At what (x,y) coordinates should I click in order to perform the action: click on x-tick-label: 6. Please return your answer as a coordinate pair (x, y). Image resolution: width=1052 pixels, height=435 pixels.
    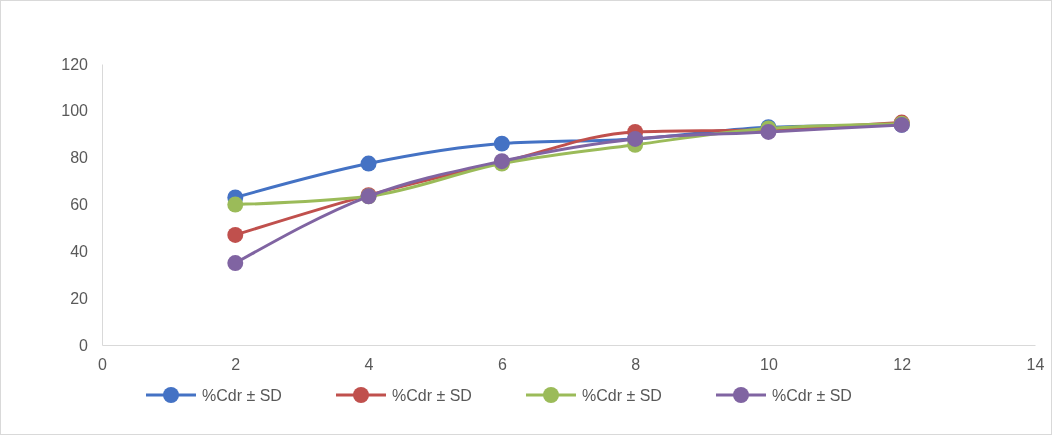
    Looking at the image, I should click on (502, 365).